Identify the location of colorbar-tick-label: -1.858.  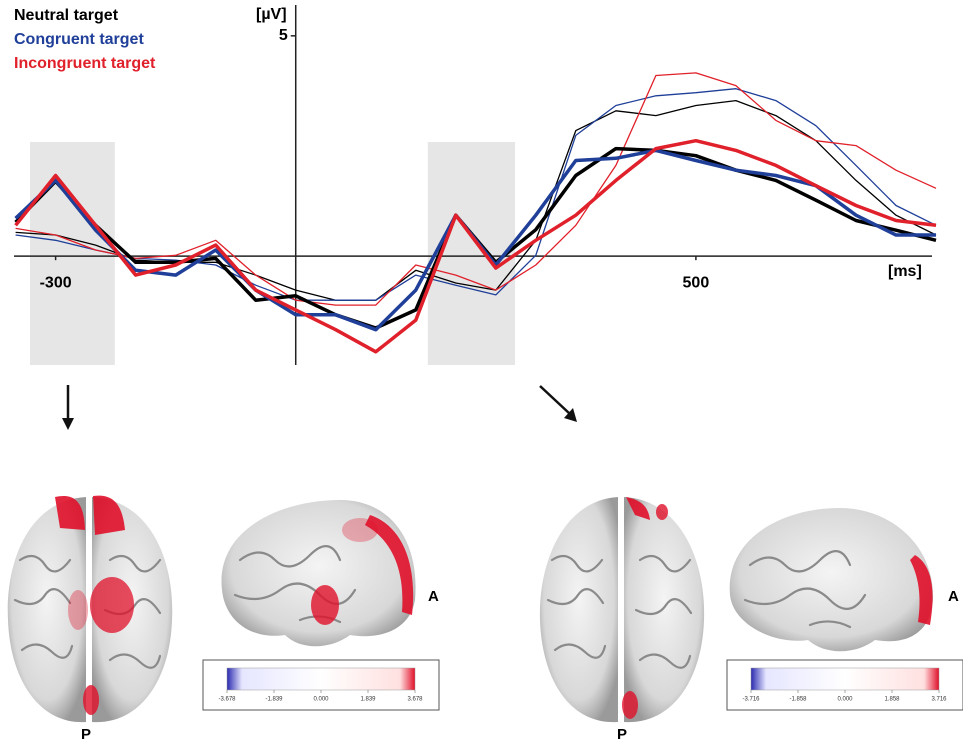
(798, 700).